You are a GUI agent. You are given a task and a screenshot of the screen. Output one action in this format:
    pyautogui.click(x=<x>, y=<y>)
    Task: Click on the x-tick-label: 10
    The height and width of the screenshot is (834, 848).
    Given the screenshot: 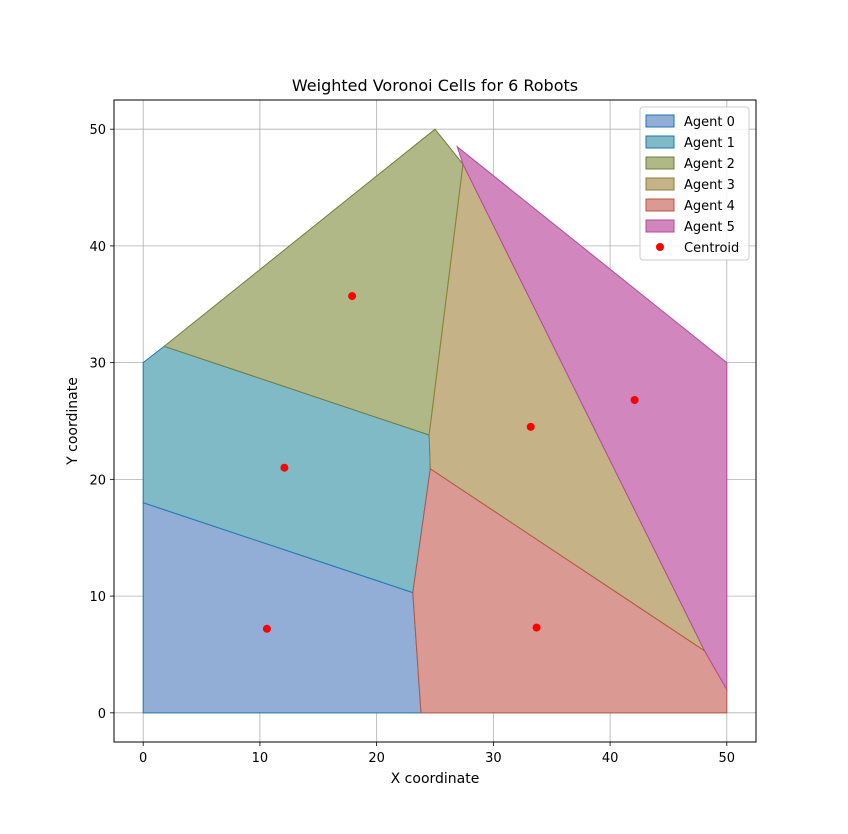 What is the action you would take?
    pyautogui.click(x=260, y=758)
    